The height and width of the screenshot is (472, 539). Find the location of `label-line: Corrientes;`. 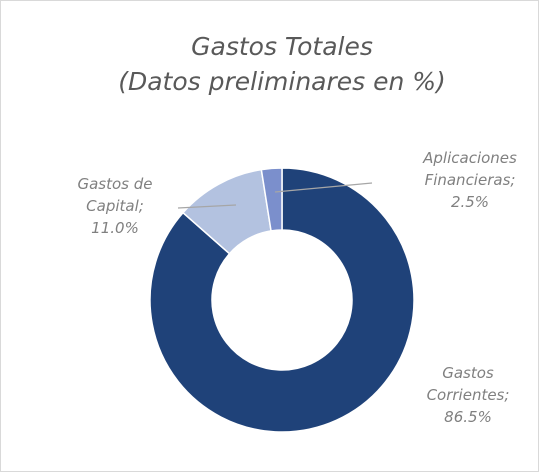

label-line: Corrientes; is located at coordinates (468, 395).